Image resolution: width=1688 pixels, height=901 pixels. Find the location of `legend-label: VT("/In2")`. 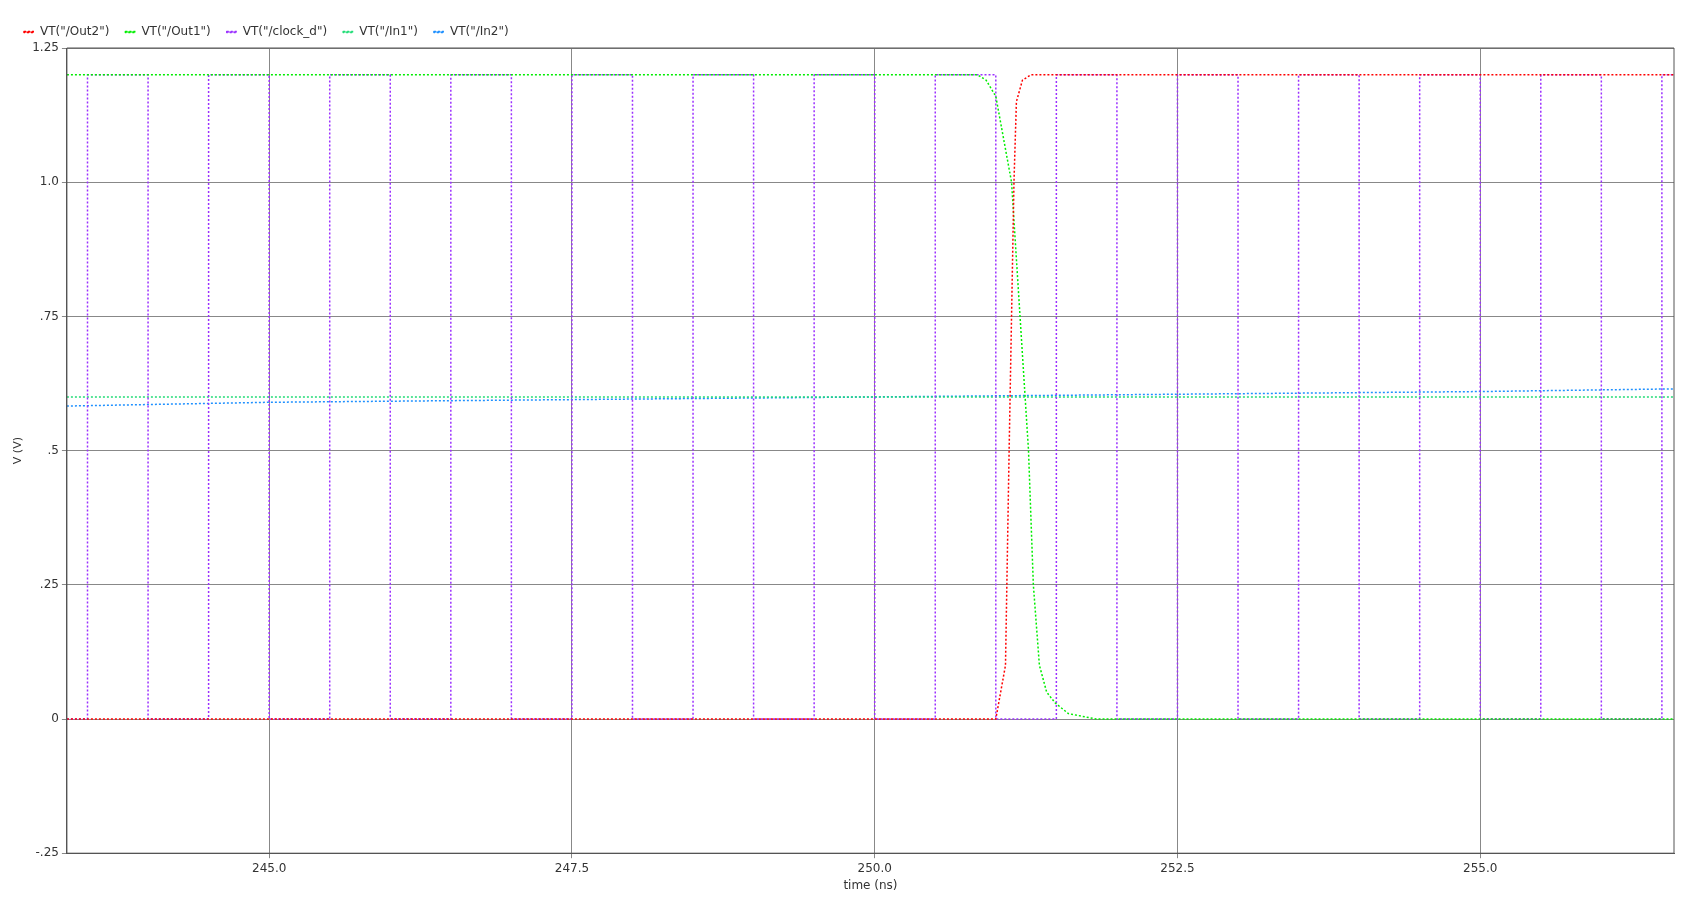

legend-label: VT("/In2") is located at coordinates (479, 31).